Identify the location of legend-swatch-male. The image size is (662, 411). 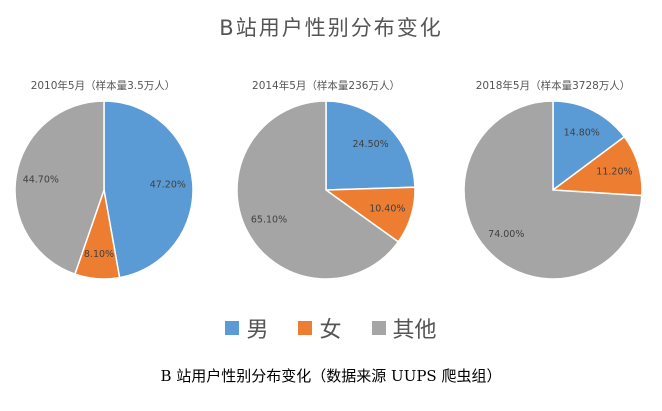
(232, 328).